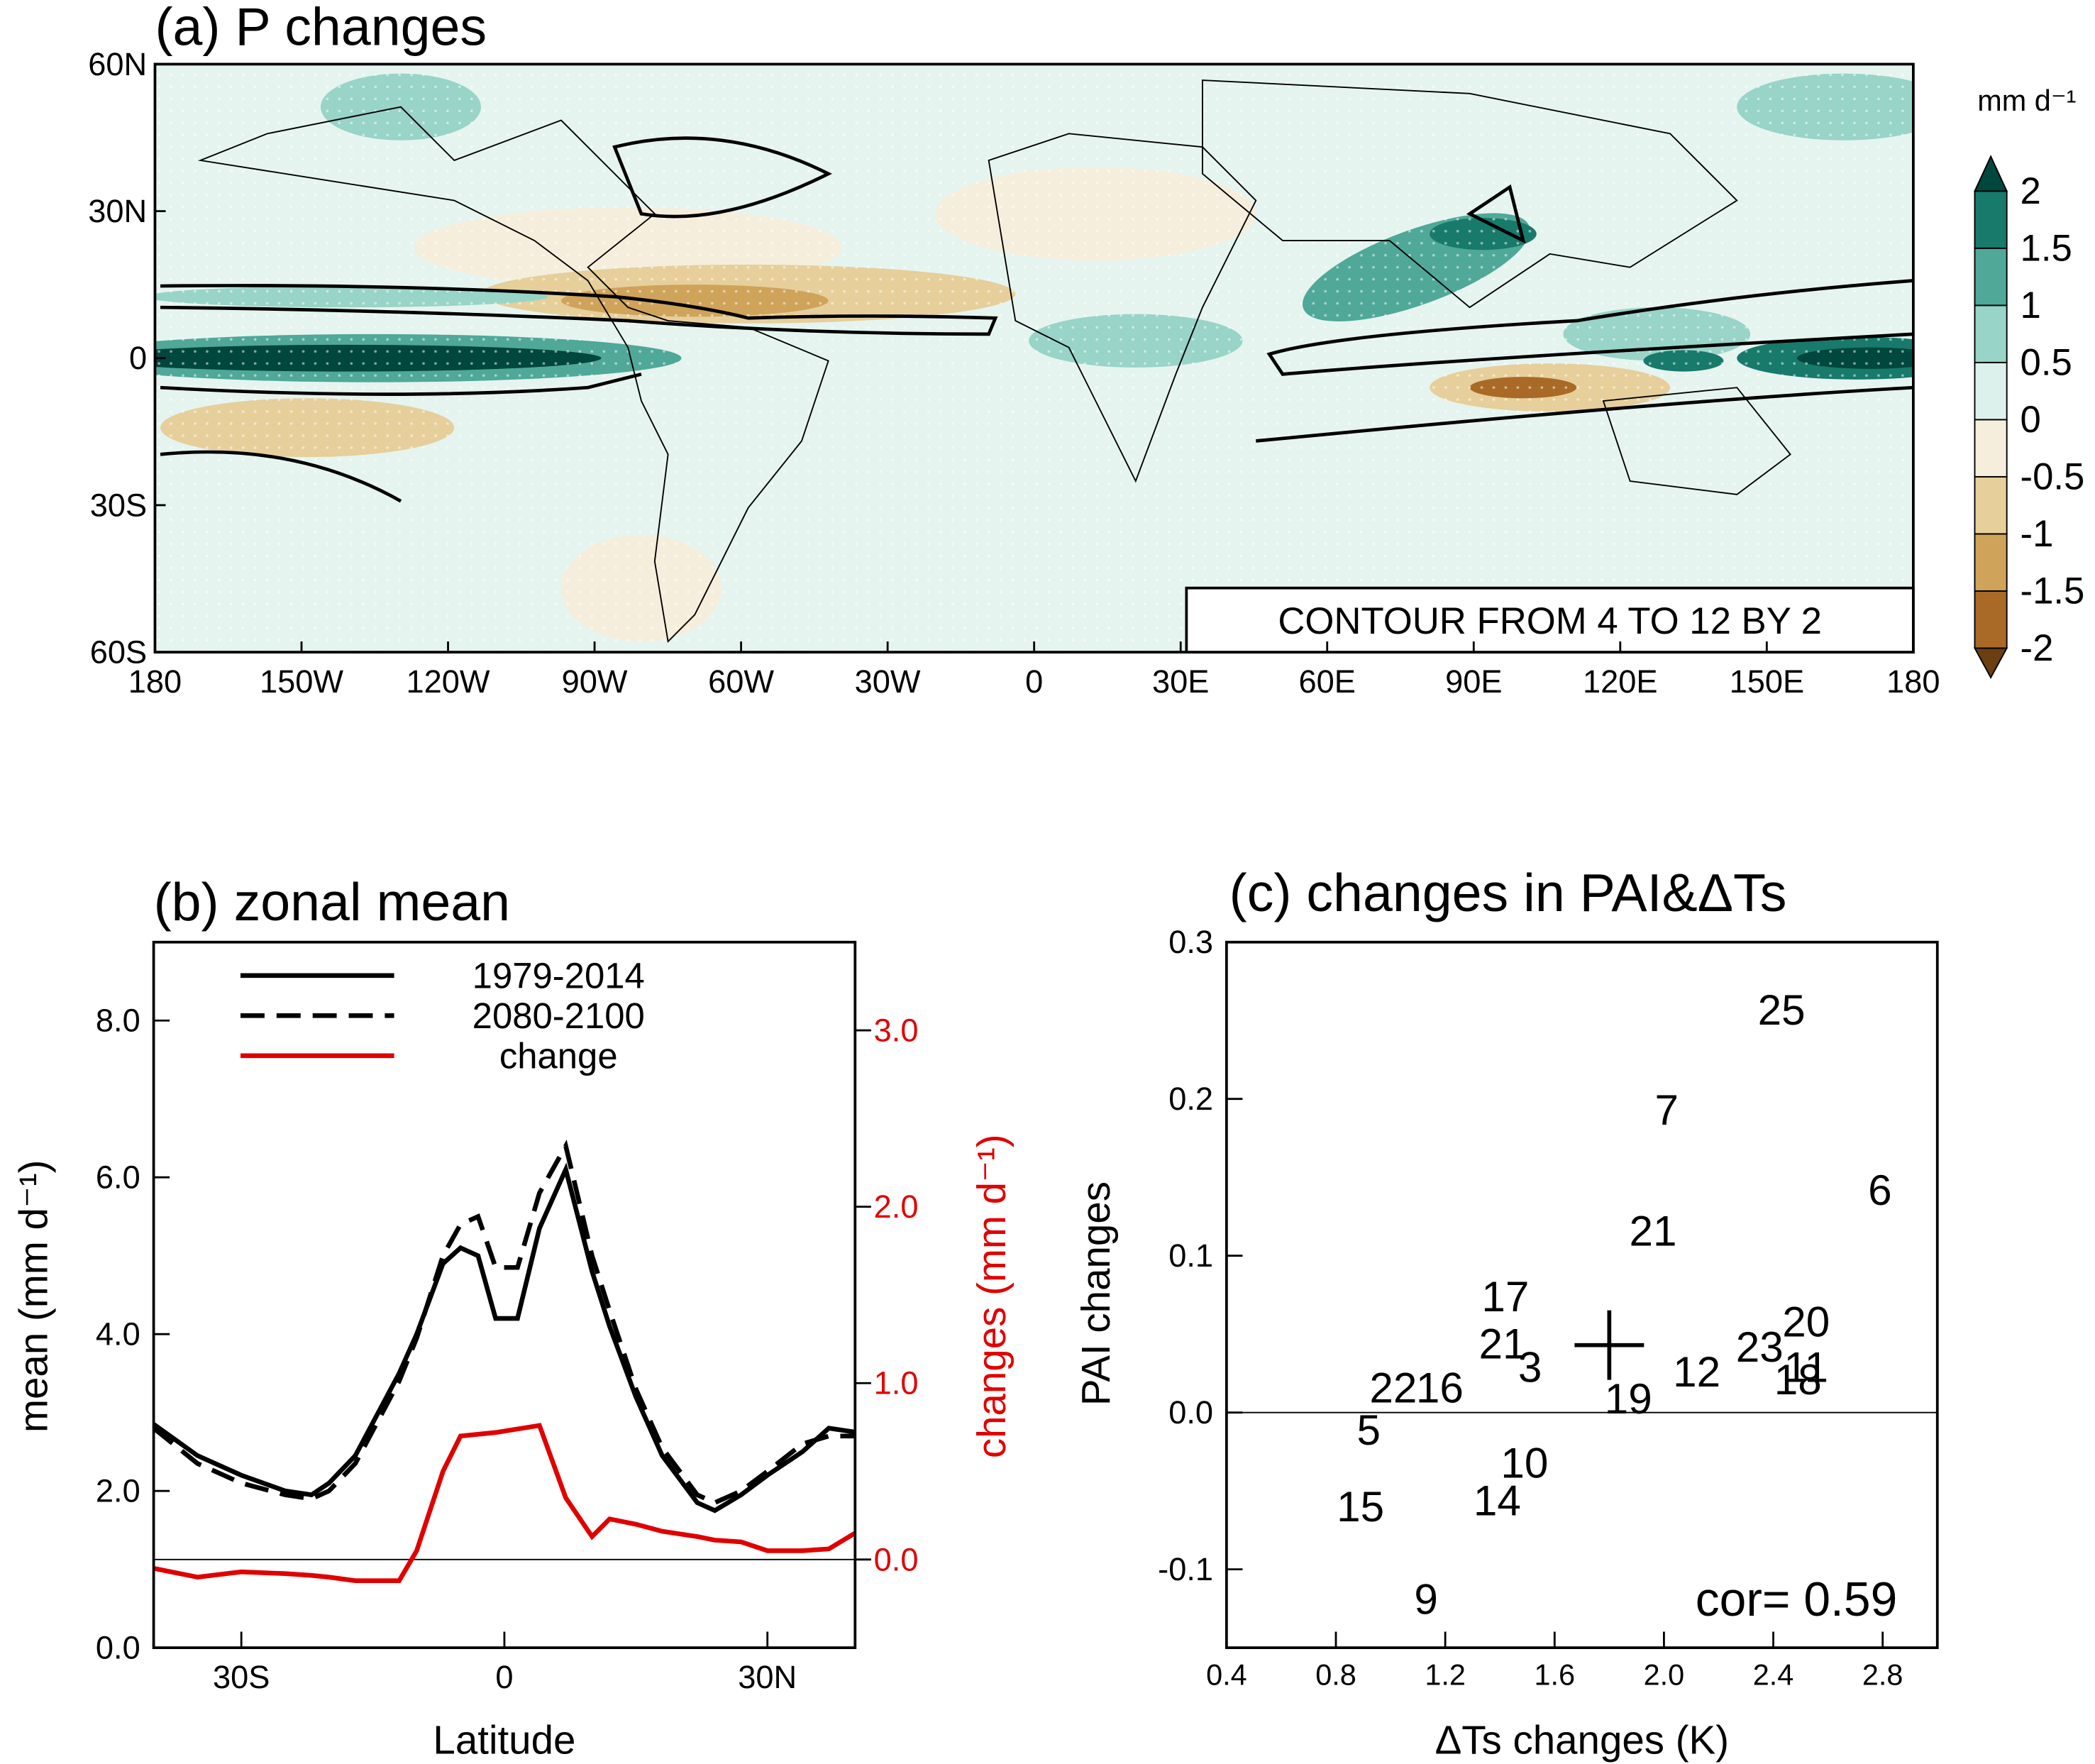  What do you see at coordinates (1806, 1322) in the screenshot?
I see `point-label: 20` at bounding box center [1806, 1322].